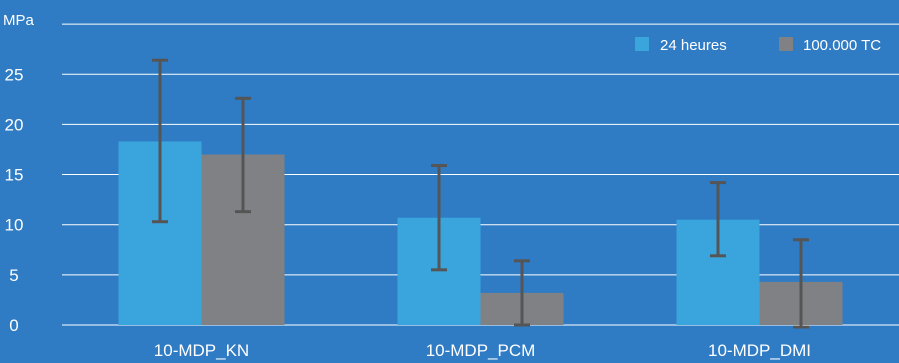 Image resolution: width=899 pixels, height=363 pixels. Describe the element at coordinates (13, 325) in the screenshot. I see `y-tick-label: 0` at that location.